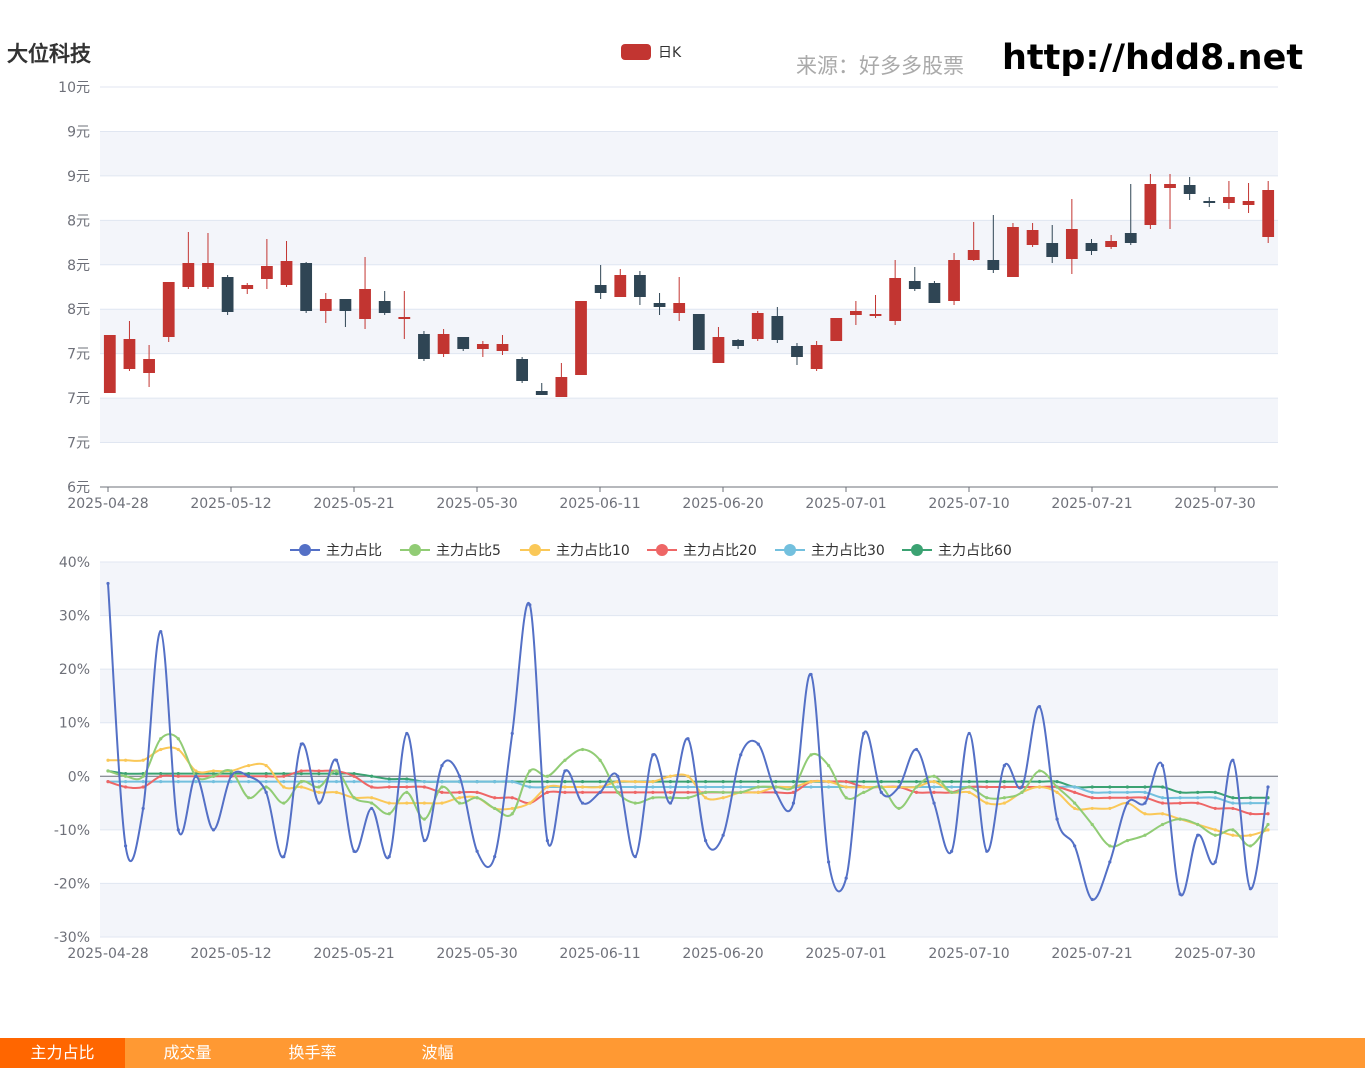  What do you see at coordinates (535, 550) in the screenshot?
I see `line-legend-marker` at bounding box center [535, 550].